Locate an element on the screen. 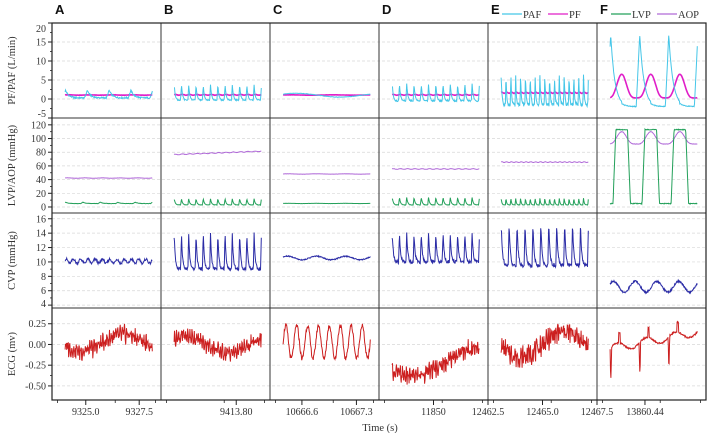 The image size is (708, 433). y-tick-label: -5 is located at coordinates (42, 114).